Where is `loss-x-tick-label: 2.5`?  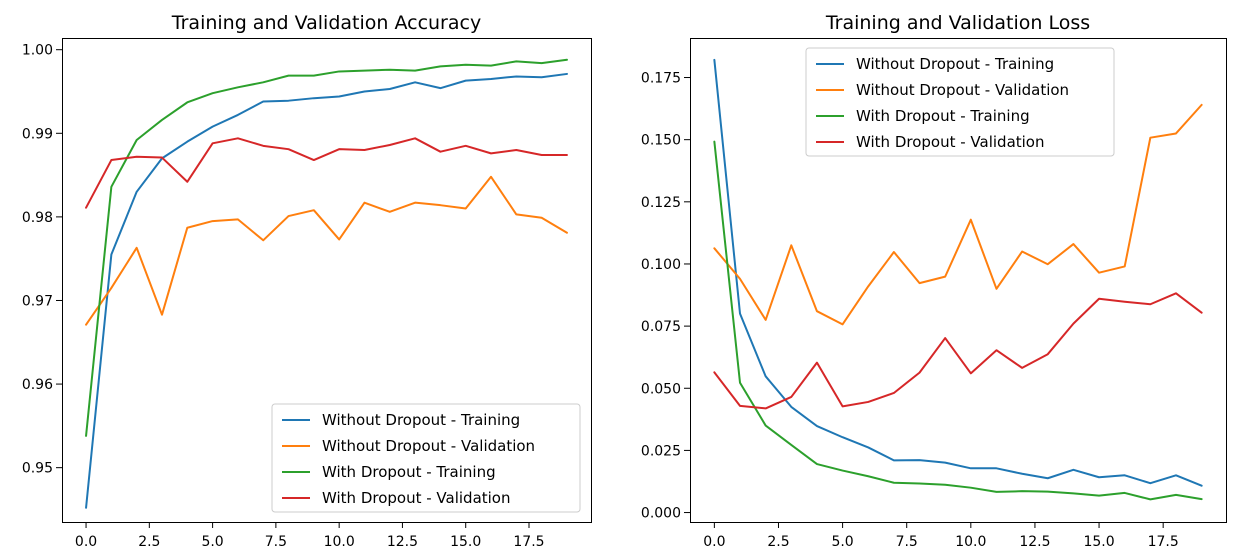 loss-x-tick-label: 2.5 is located at coordinates (778, 542).